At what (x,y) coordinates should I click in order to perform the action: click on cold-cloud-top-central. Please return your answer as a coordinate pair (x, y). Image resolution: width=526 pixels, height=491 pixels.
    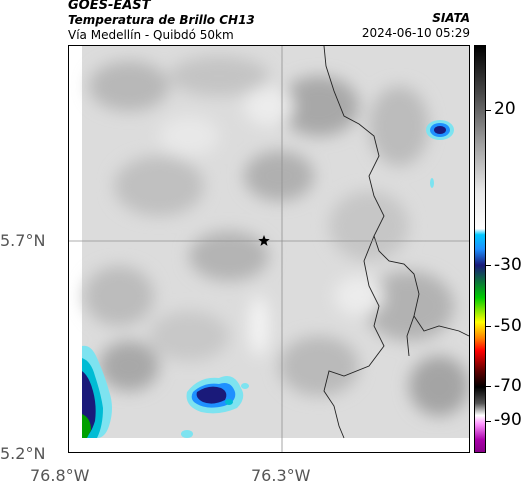
    Looking at the image, I should click on (215, 406).